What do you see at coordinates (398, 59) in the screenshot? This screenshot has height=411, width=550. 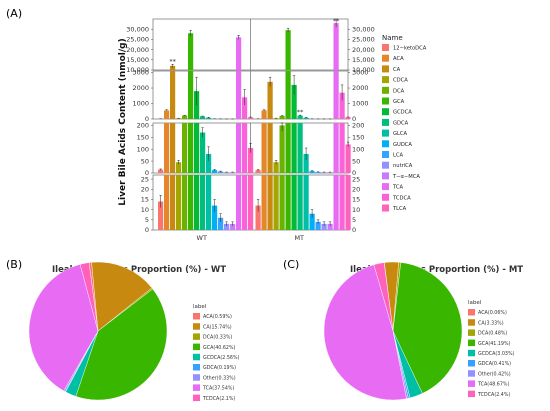 I see `legend-label: ACA` at bounding box center [398, 59].